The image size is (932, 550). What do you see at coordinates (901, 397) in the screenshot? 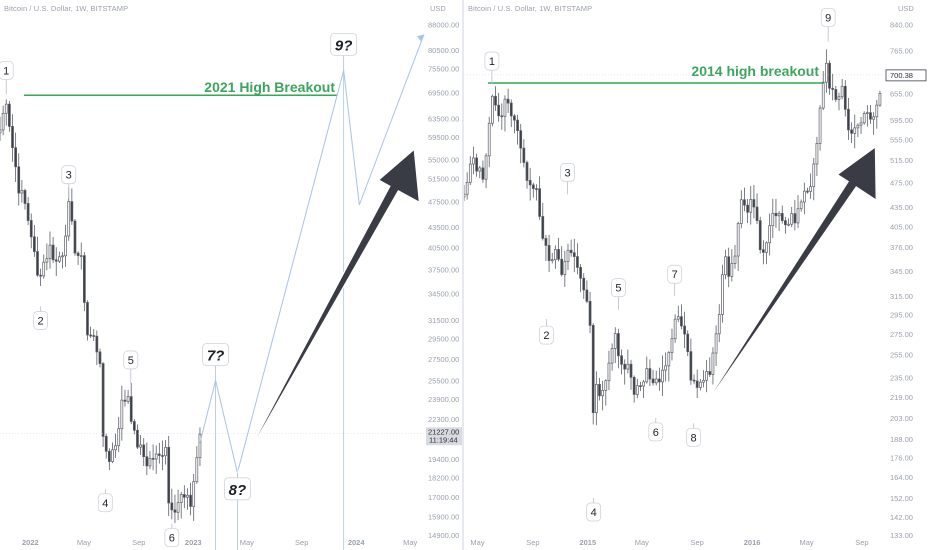
I see `price-tick-label: 219.00` at bounding box center [901, 397].